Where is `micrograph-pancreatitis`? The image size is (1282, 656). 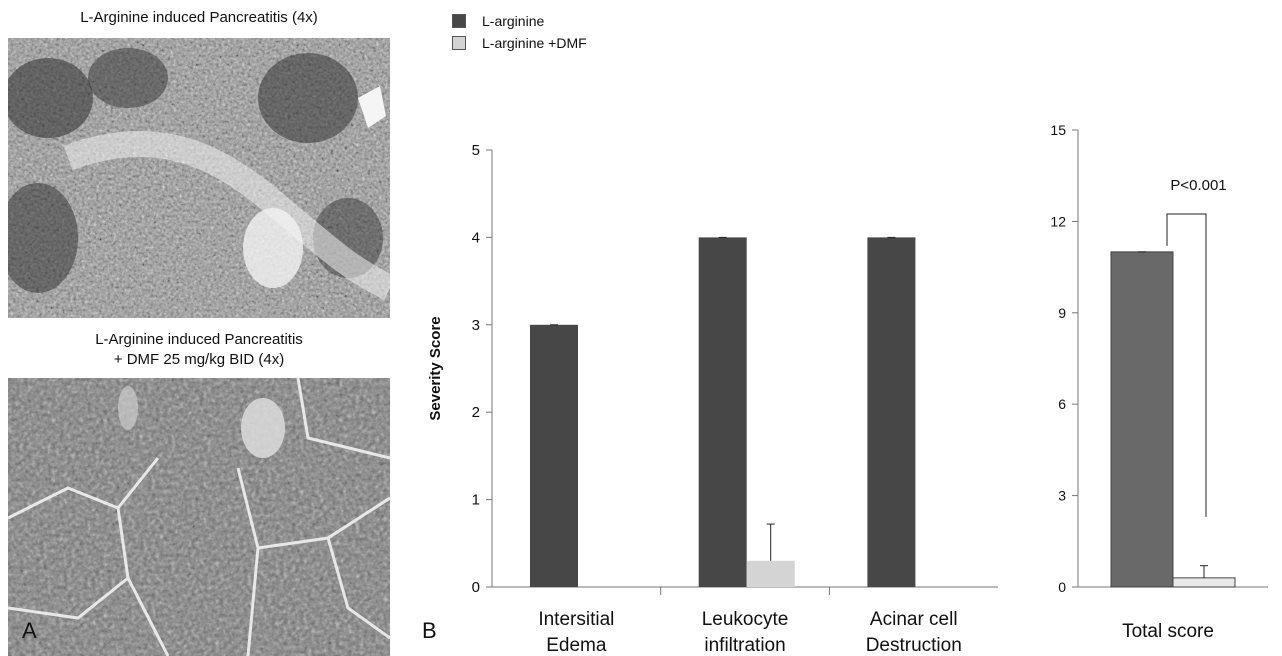 micrograph-pancreatitis is located at coordinates (199, 178).